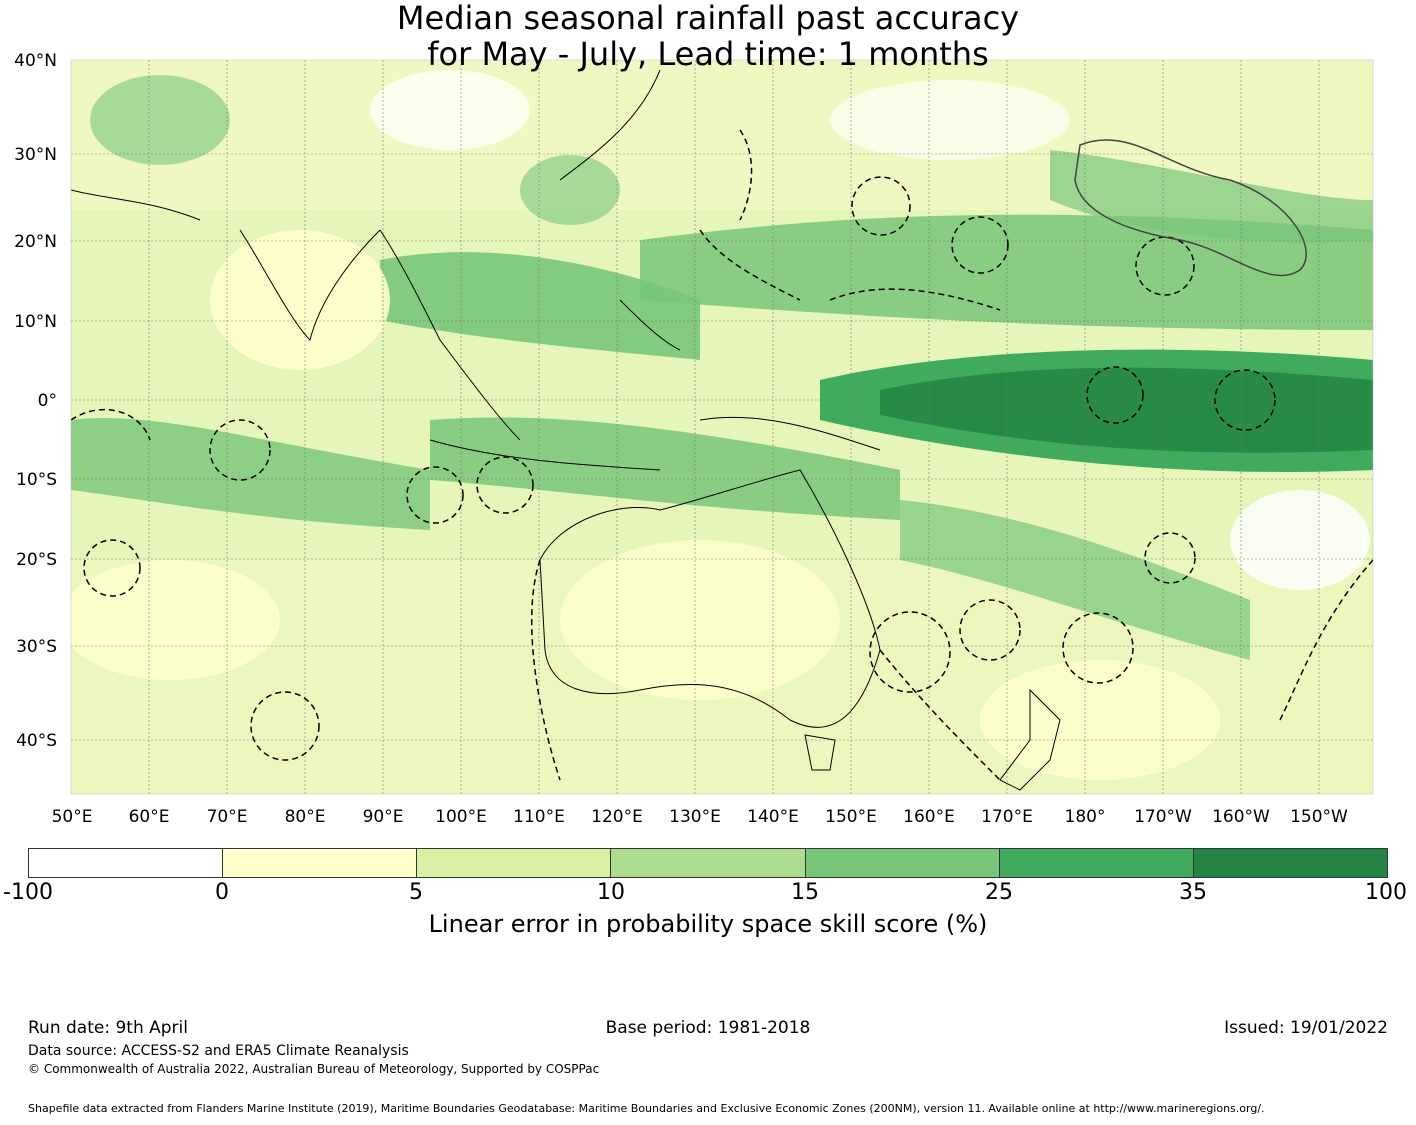 This screenshot has height=1125, width=1416. What do you see at coordinates (1193, 892) in the screenshot?
I see `colorbar-tick: 35` at bounding box center [1193, 892].